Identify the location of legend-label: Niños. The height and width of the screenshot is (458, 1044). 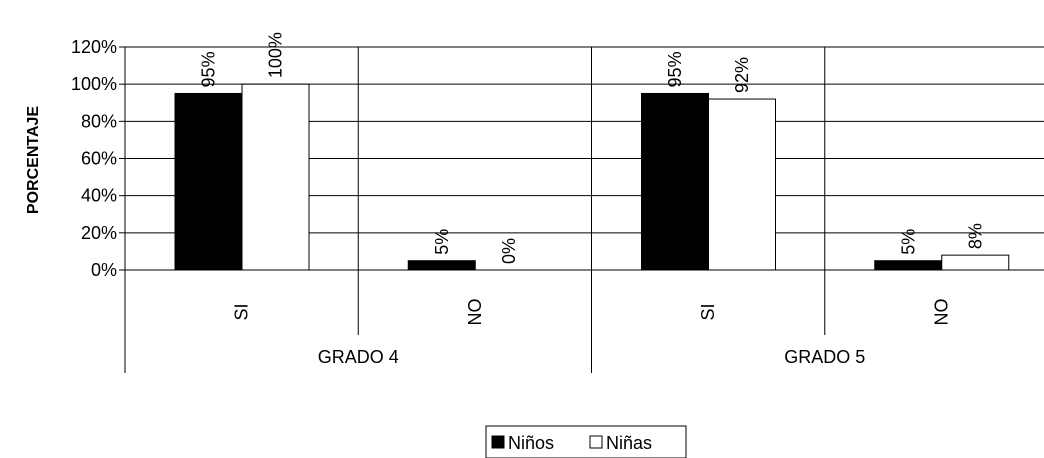
(531, 443).